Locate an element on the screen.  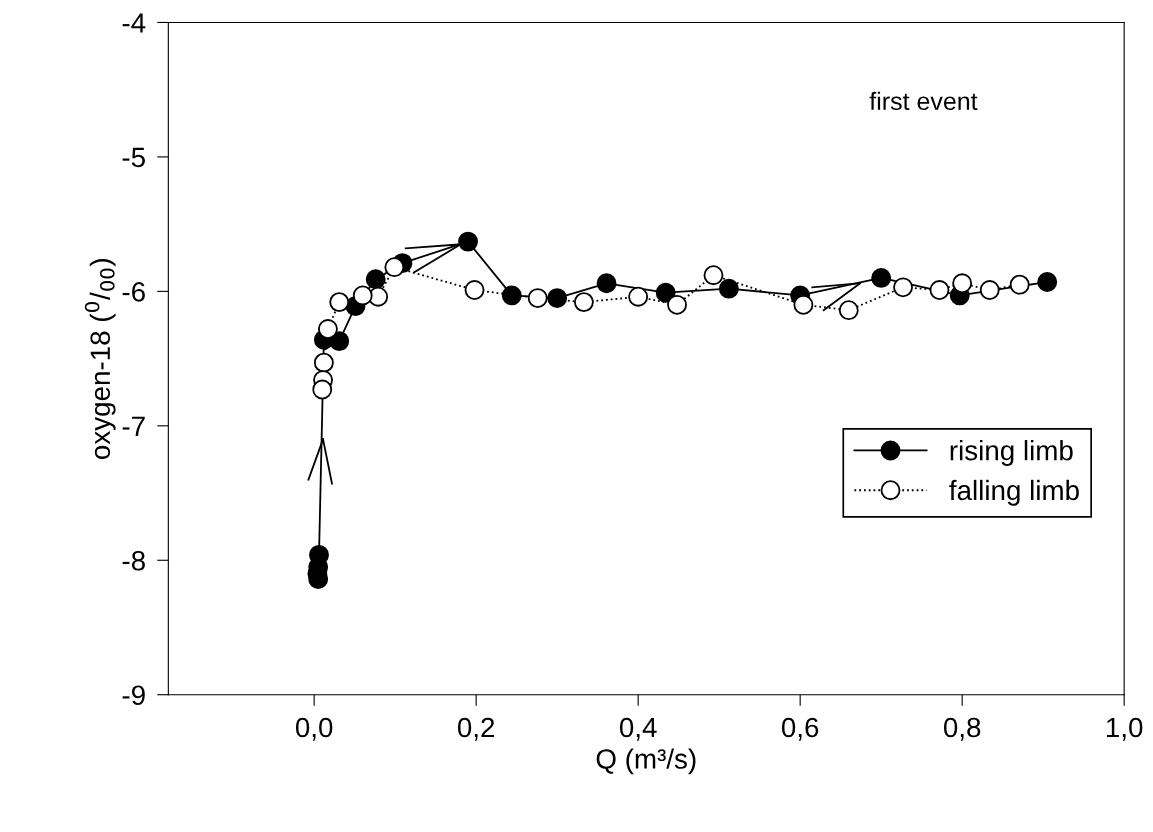
x-tick-label: 0,8 is located at coordinates (962, 729).